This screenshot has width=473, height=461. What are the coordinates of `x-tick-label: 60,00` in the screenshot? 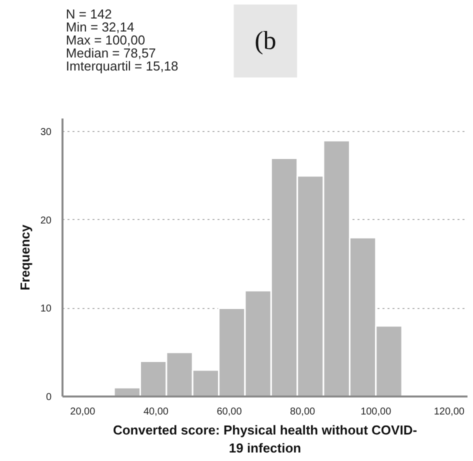 It's located at (229, 412).